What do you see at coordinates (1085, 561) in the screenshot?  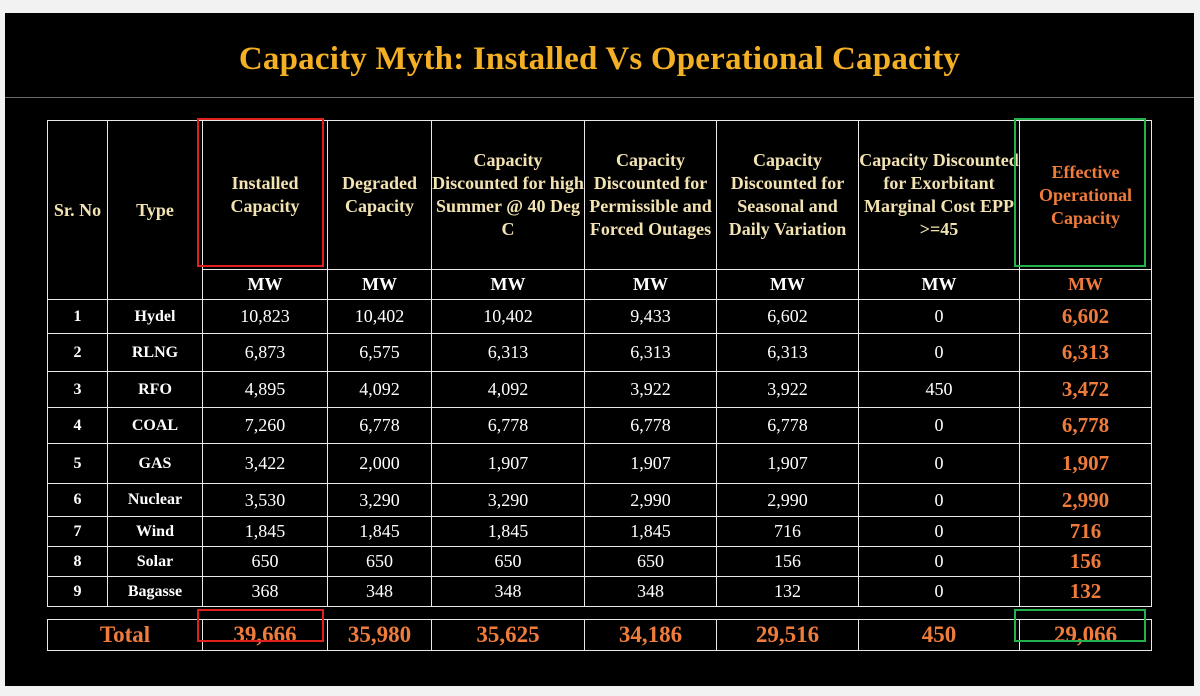 I see `row-effective: 156` at bounding box center [1085, 561].